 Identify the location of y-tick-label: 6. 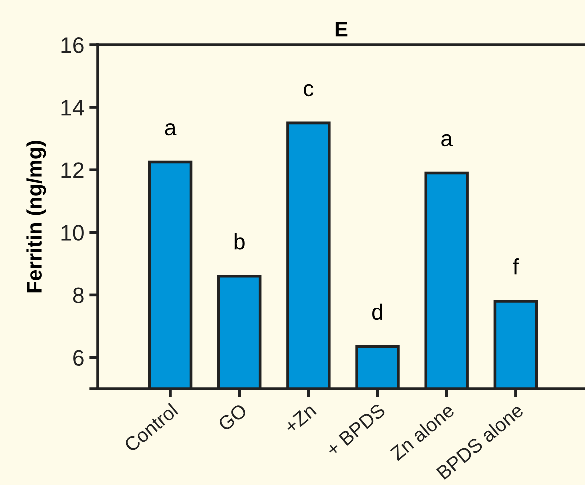
(79, 358).